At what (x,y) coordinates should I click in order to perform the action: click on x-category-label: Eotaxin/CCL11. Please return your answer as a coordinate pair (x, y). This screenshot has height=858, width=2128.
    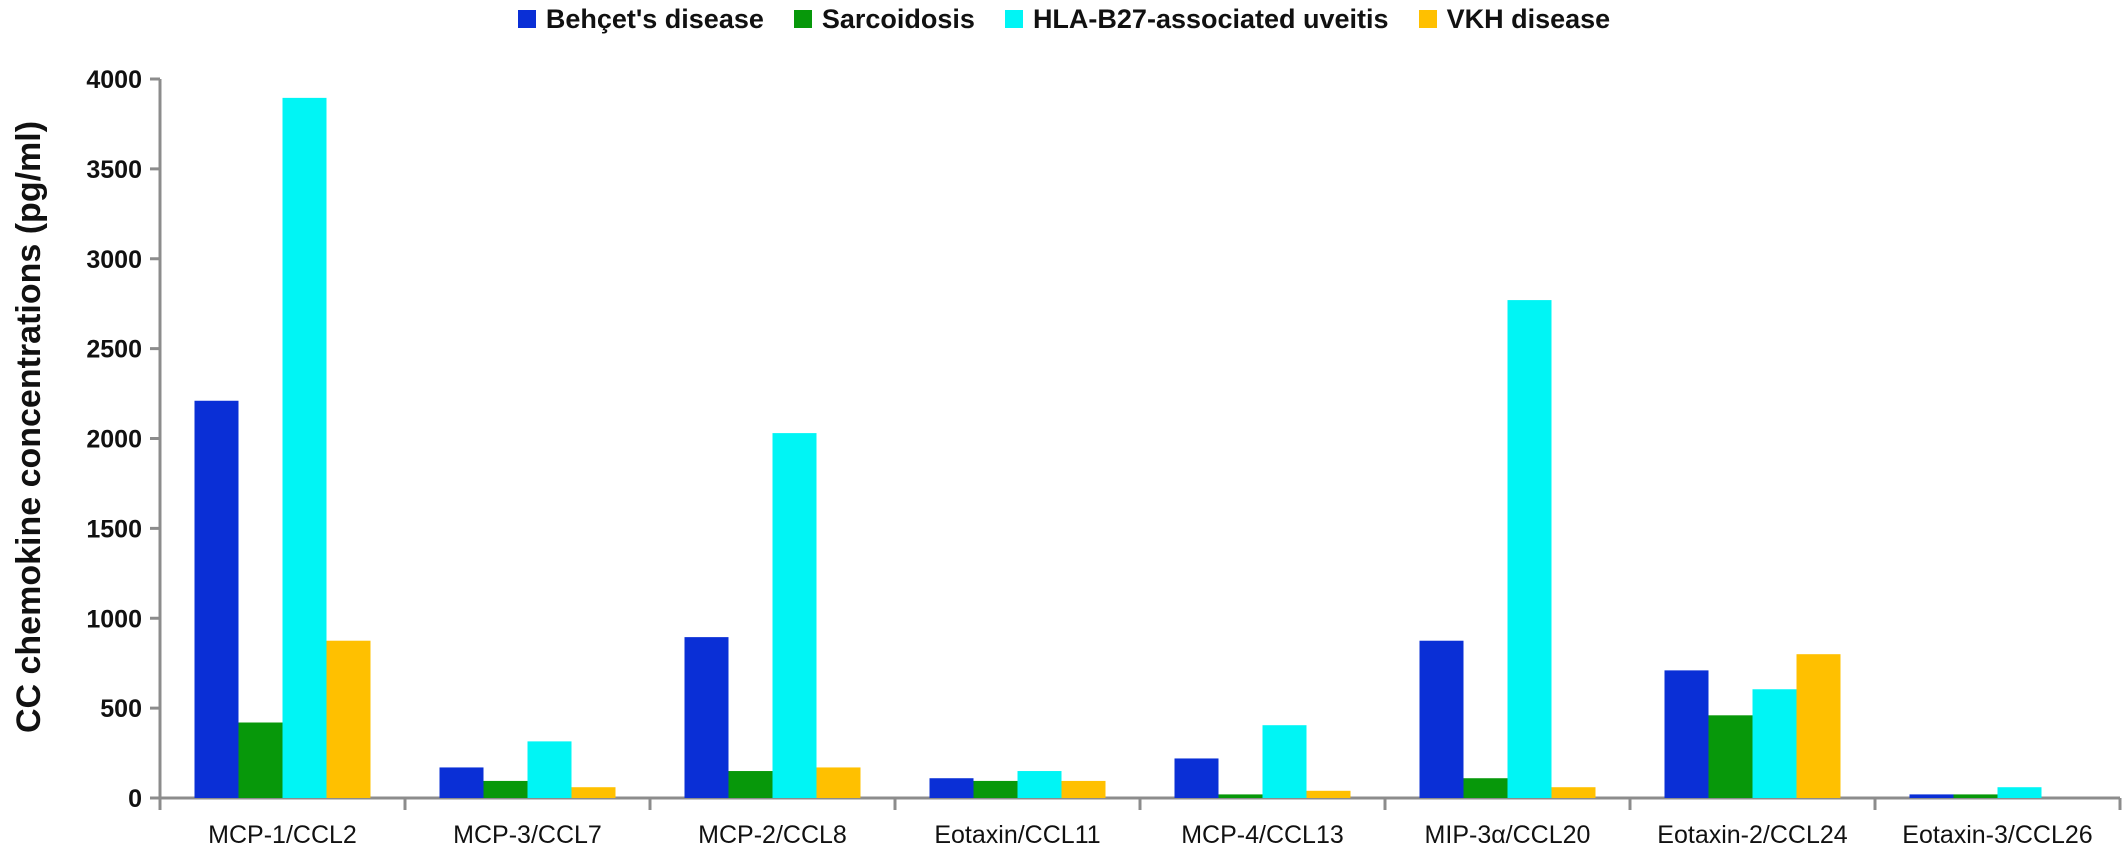
    Looking at the image, I should click on (1017, 835).